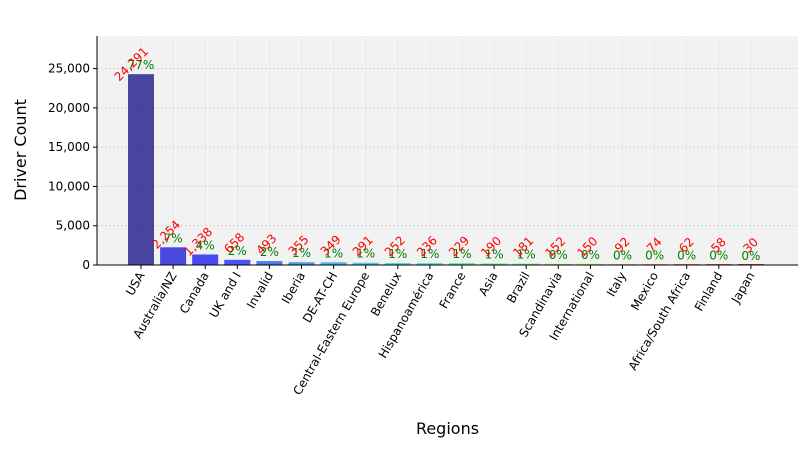  Describe the element at coordinates (141, 65) in the screenshot. I see `percent-label: 77%` at that location.